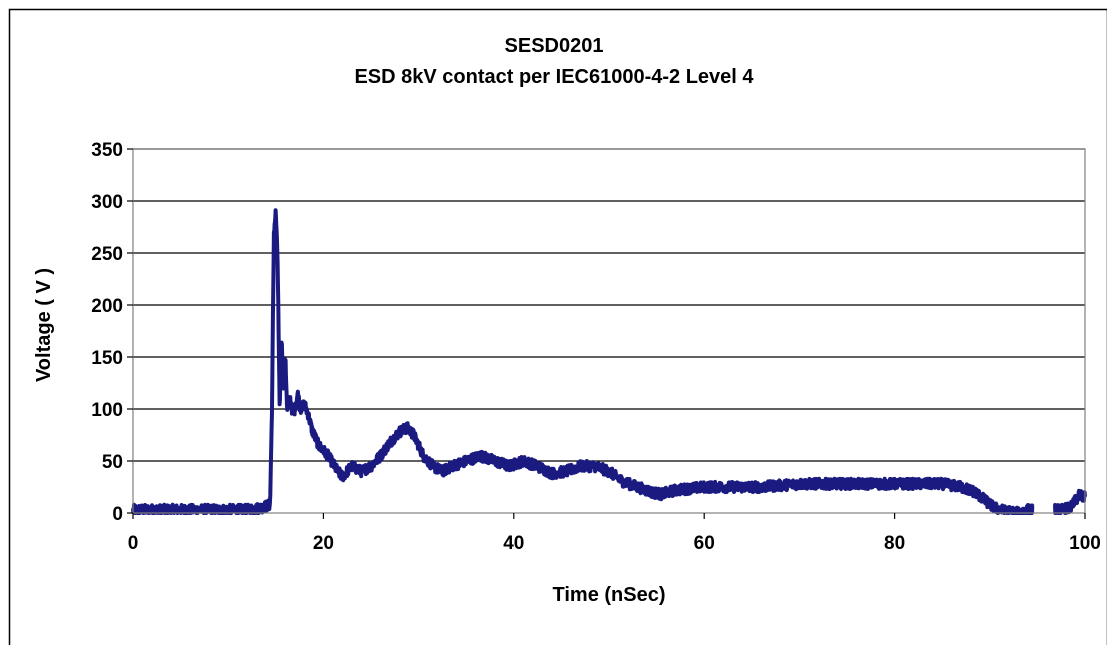 This screenshot has height=645, width=1107. Describe the element at coordinates (554, 77) in the screenshot. I see `chart-subtitle: ESD 8kV contact per IEC61000-4-2 Level 4` at that location.